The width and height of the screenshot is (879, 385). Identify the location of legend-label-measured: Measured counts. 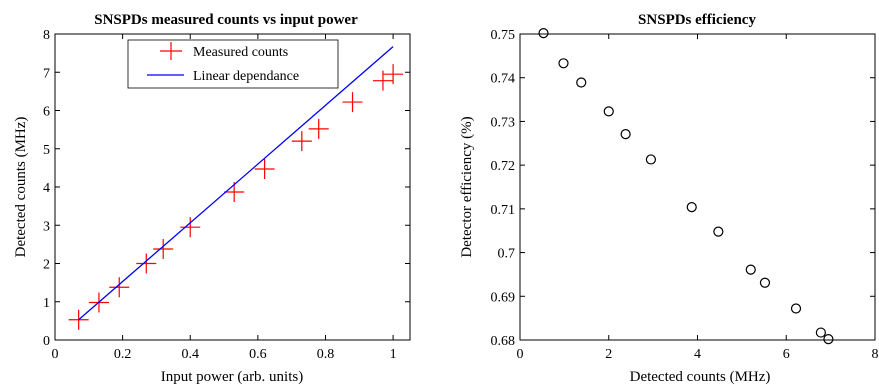
(240, 52).